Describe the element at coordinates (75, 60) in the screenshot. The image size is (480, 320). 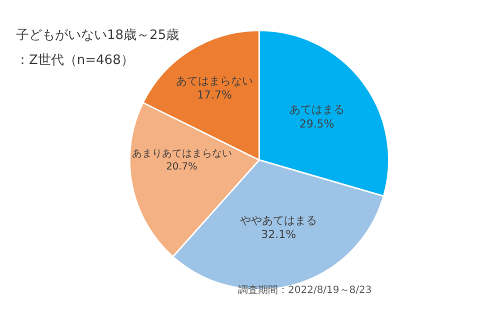
I see `text: ：Z世代（n=468）` at that location.